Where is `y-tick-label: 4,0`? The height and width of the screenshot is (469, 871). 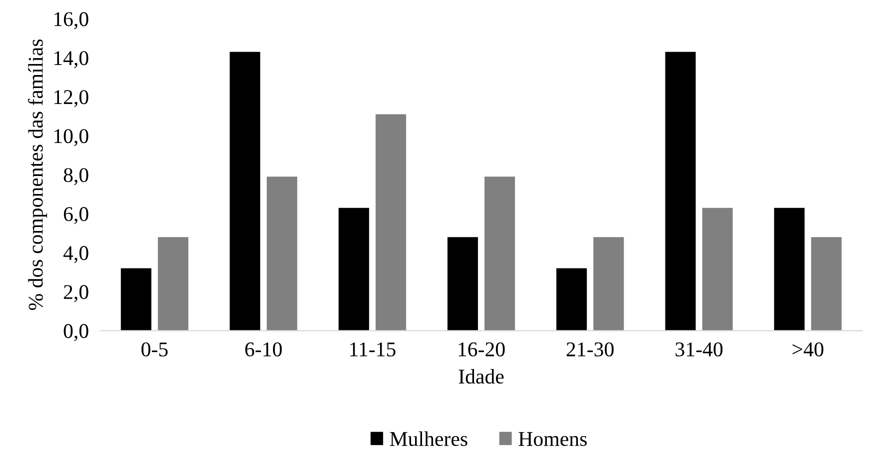
y-tick-label: 4,0 is located at coordinates (75, 255).